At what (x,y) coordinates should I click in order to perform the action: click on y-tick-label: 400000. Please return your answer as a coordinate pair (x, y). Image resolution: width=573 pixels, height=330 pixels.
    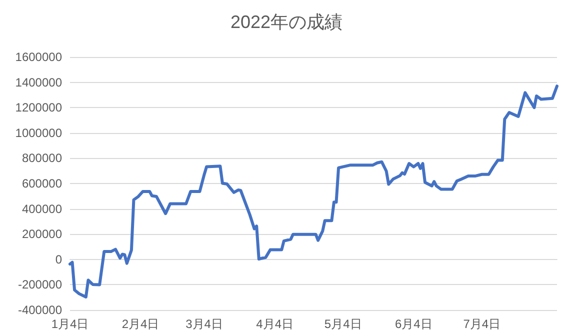
    Looking at the image, I should click on (42, 209).